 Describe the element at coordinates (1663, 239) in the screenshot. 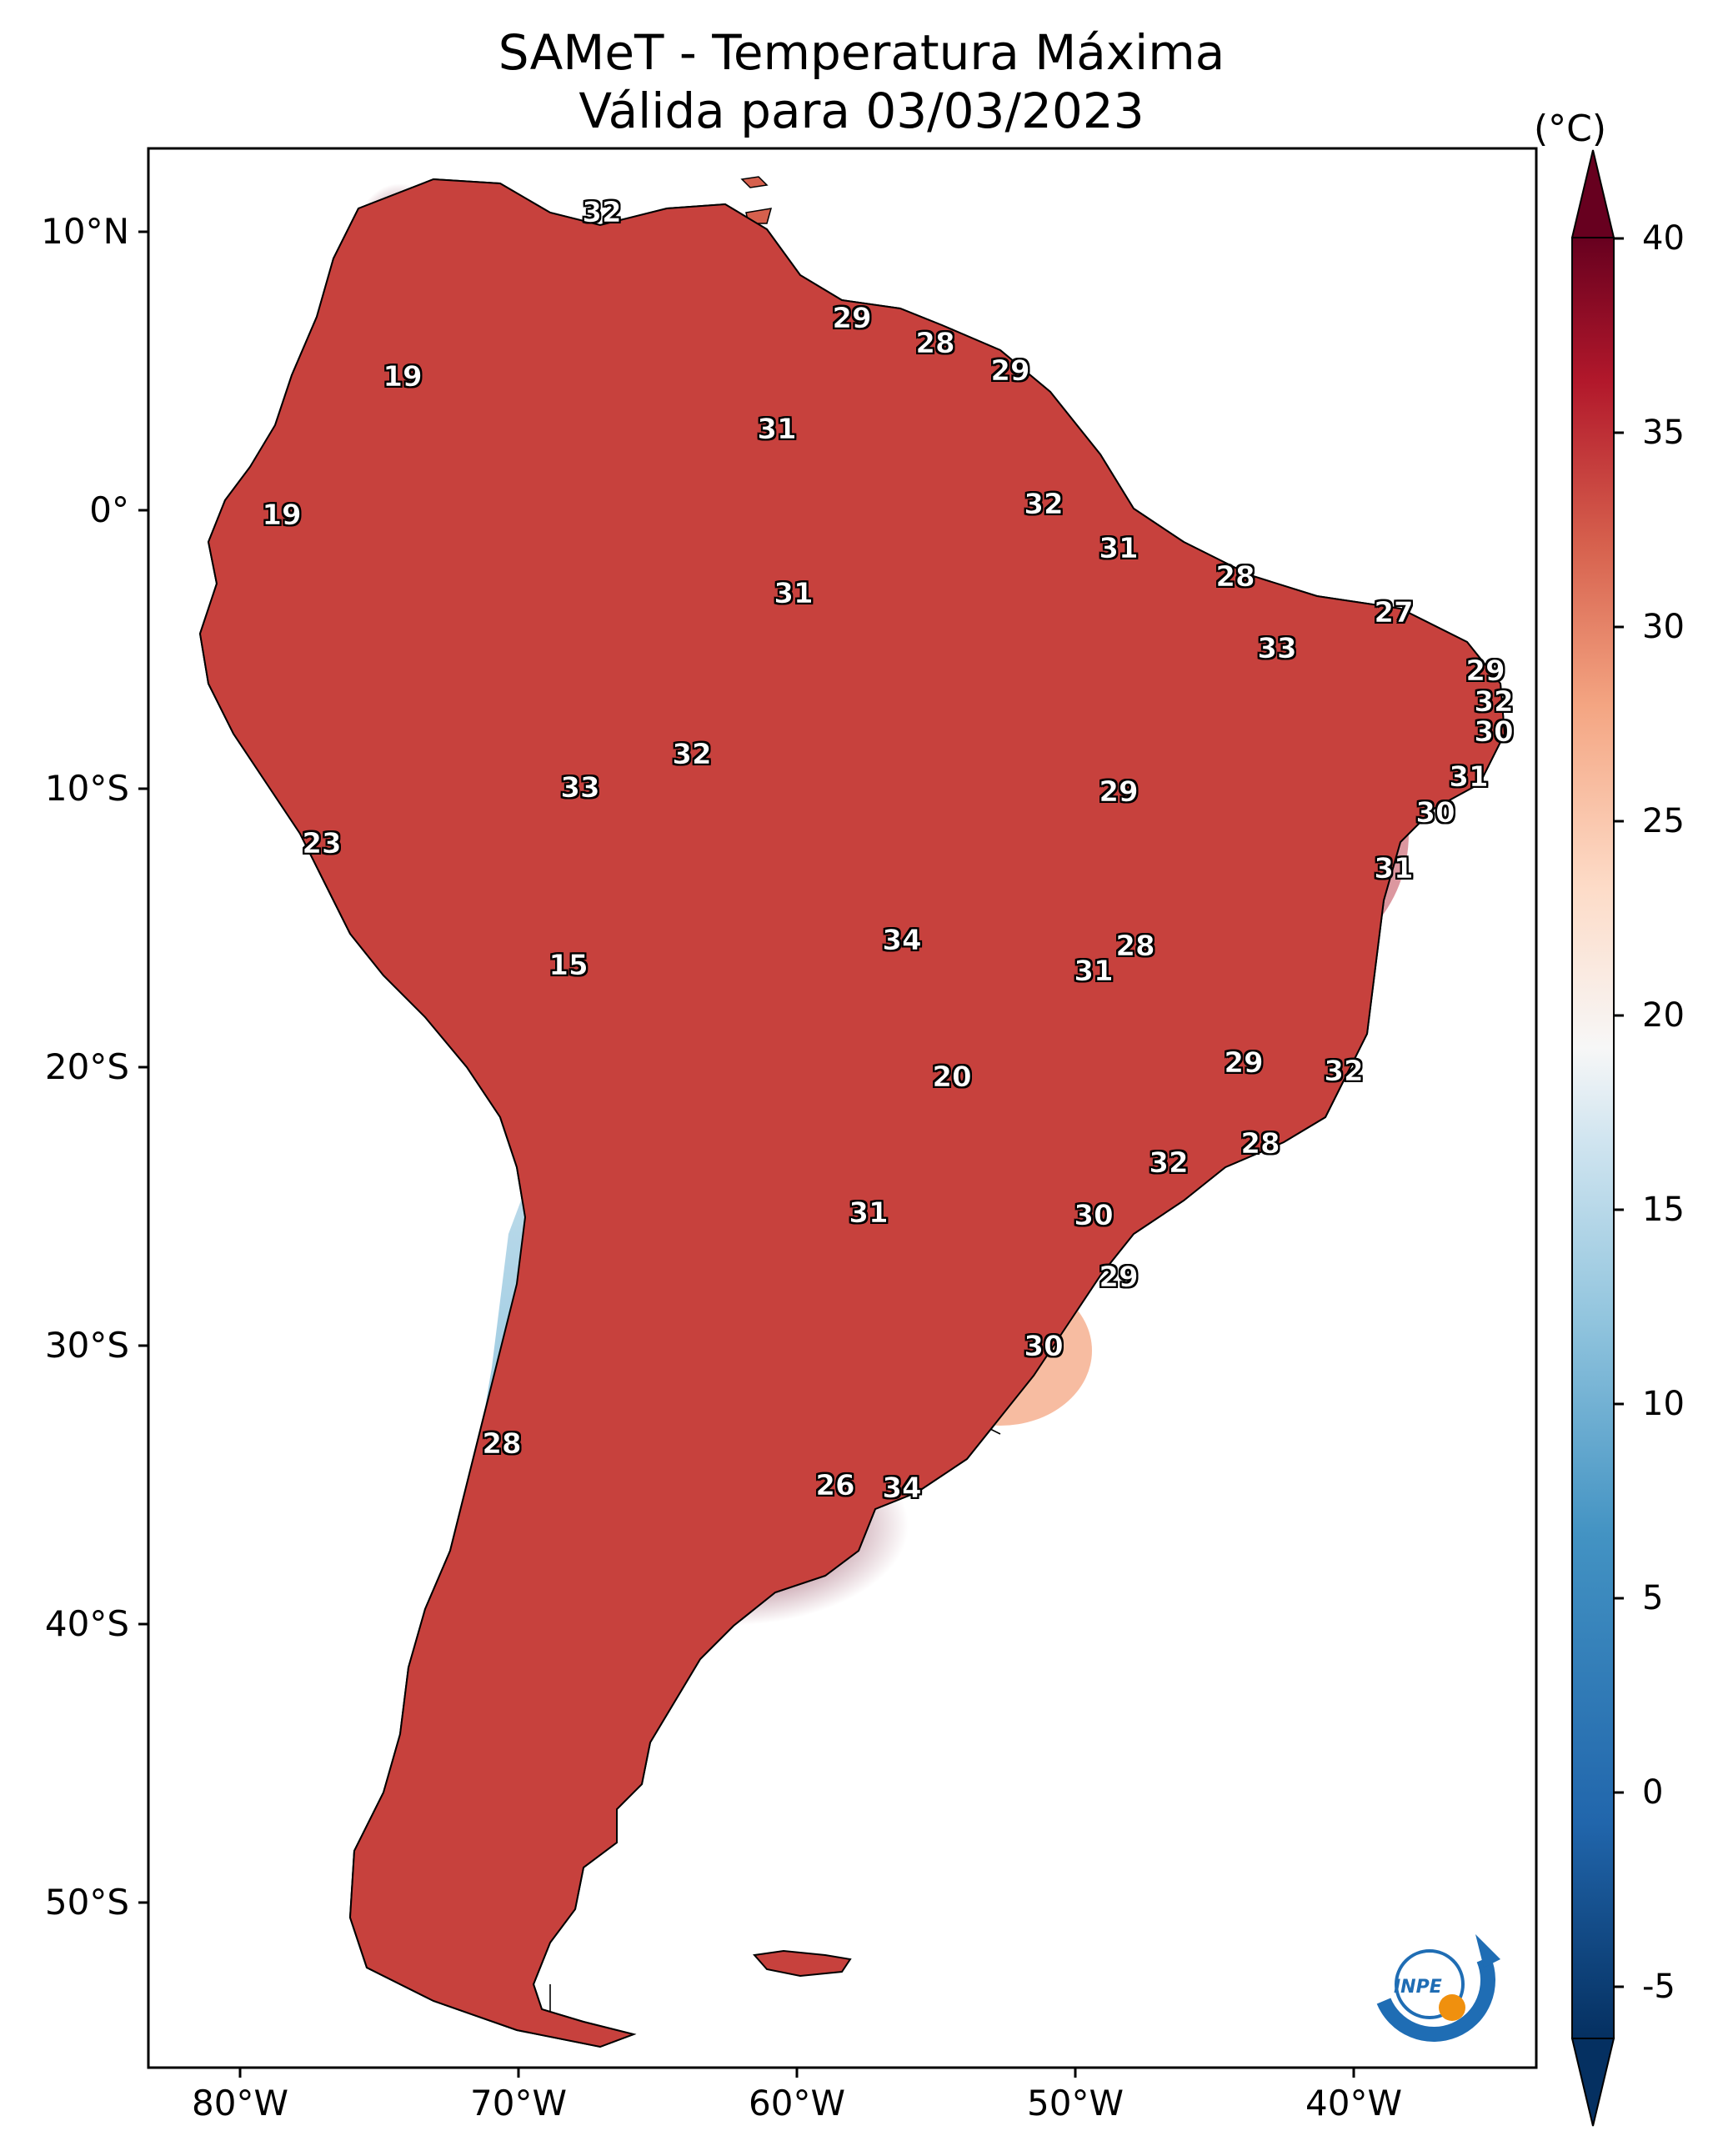

I see `colorbar-tick: 40` at that location.